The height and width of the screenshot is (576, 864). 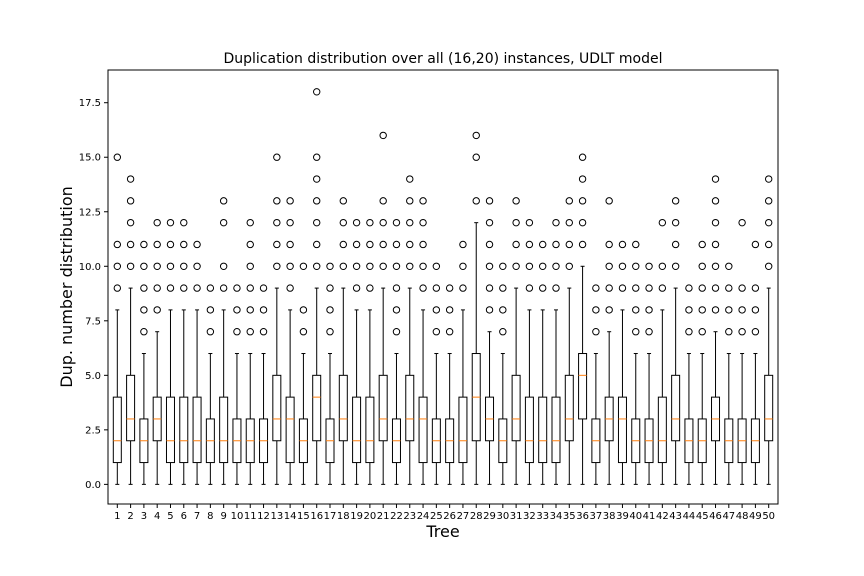 What do you see at coordinates (90, 267) in the screenshot?
I see `y-tick-label: 10.0` at bounding box center [90, 267].